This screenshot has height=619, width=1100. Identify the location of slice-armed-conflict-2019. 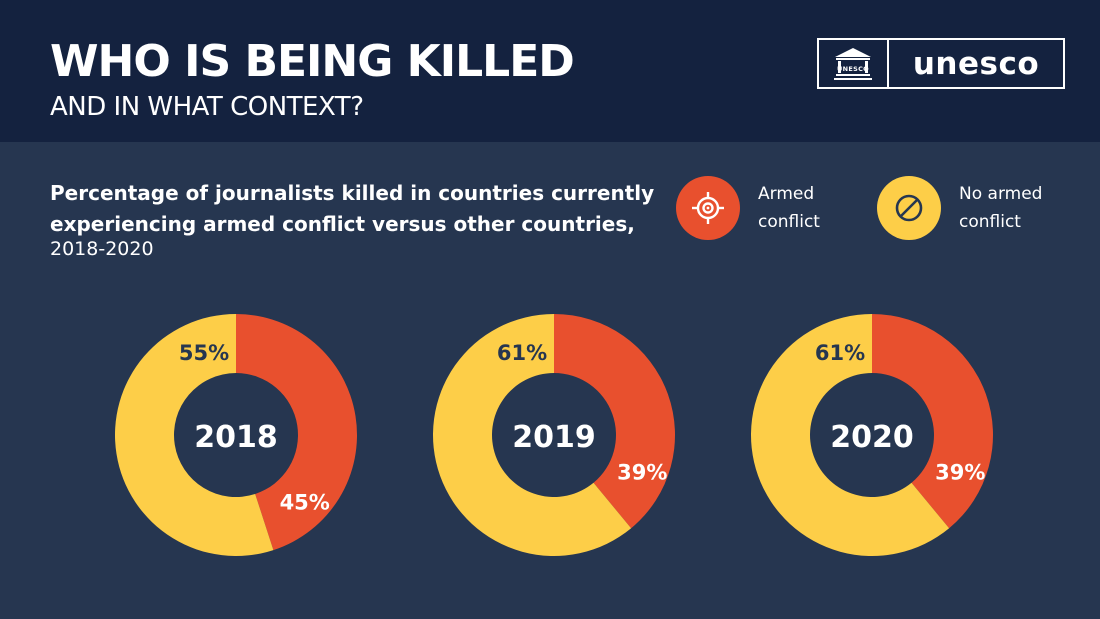
(614, 421).